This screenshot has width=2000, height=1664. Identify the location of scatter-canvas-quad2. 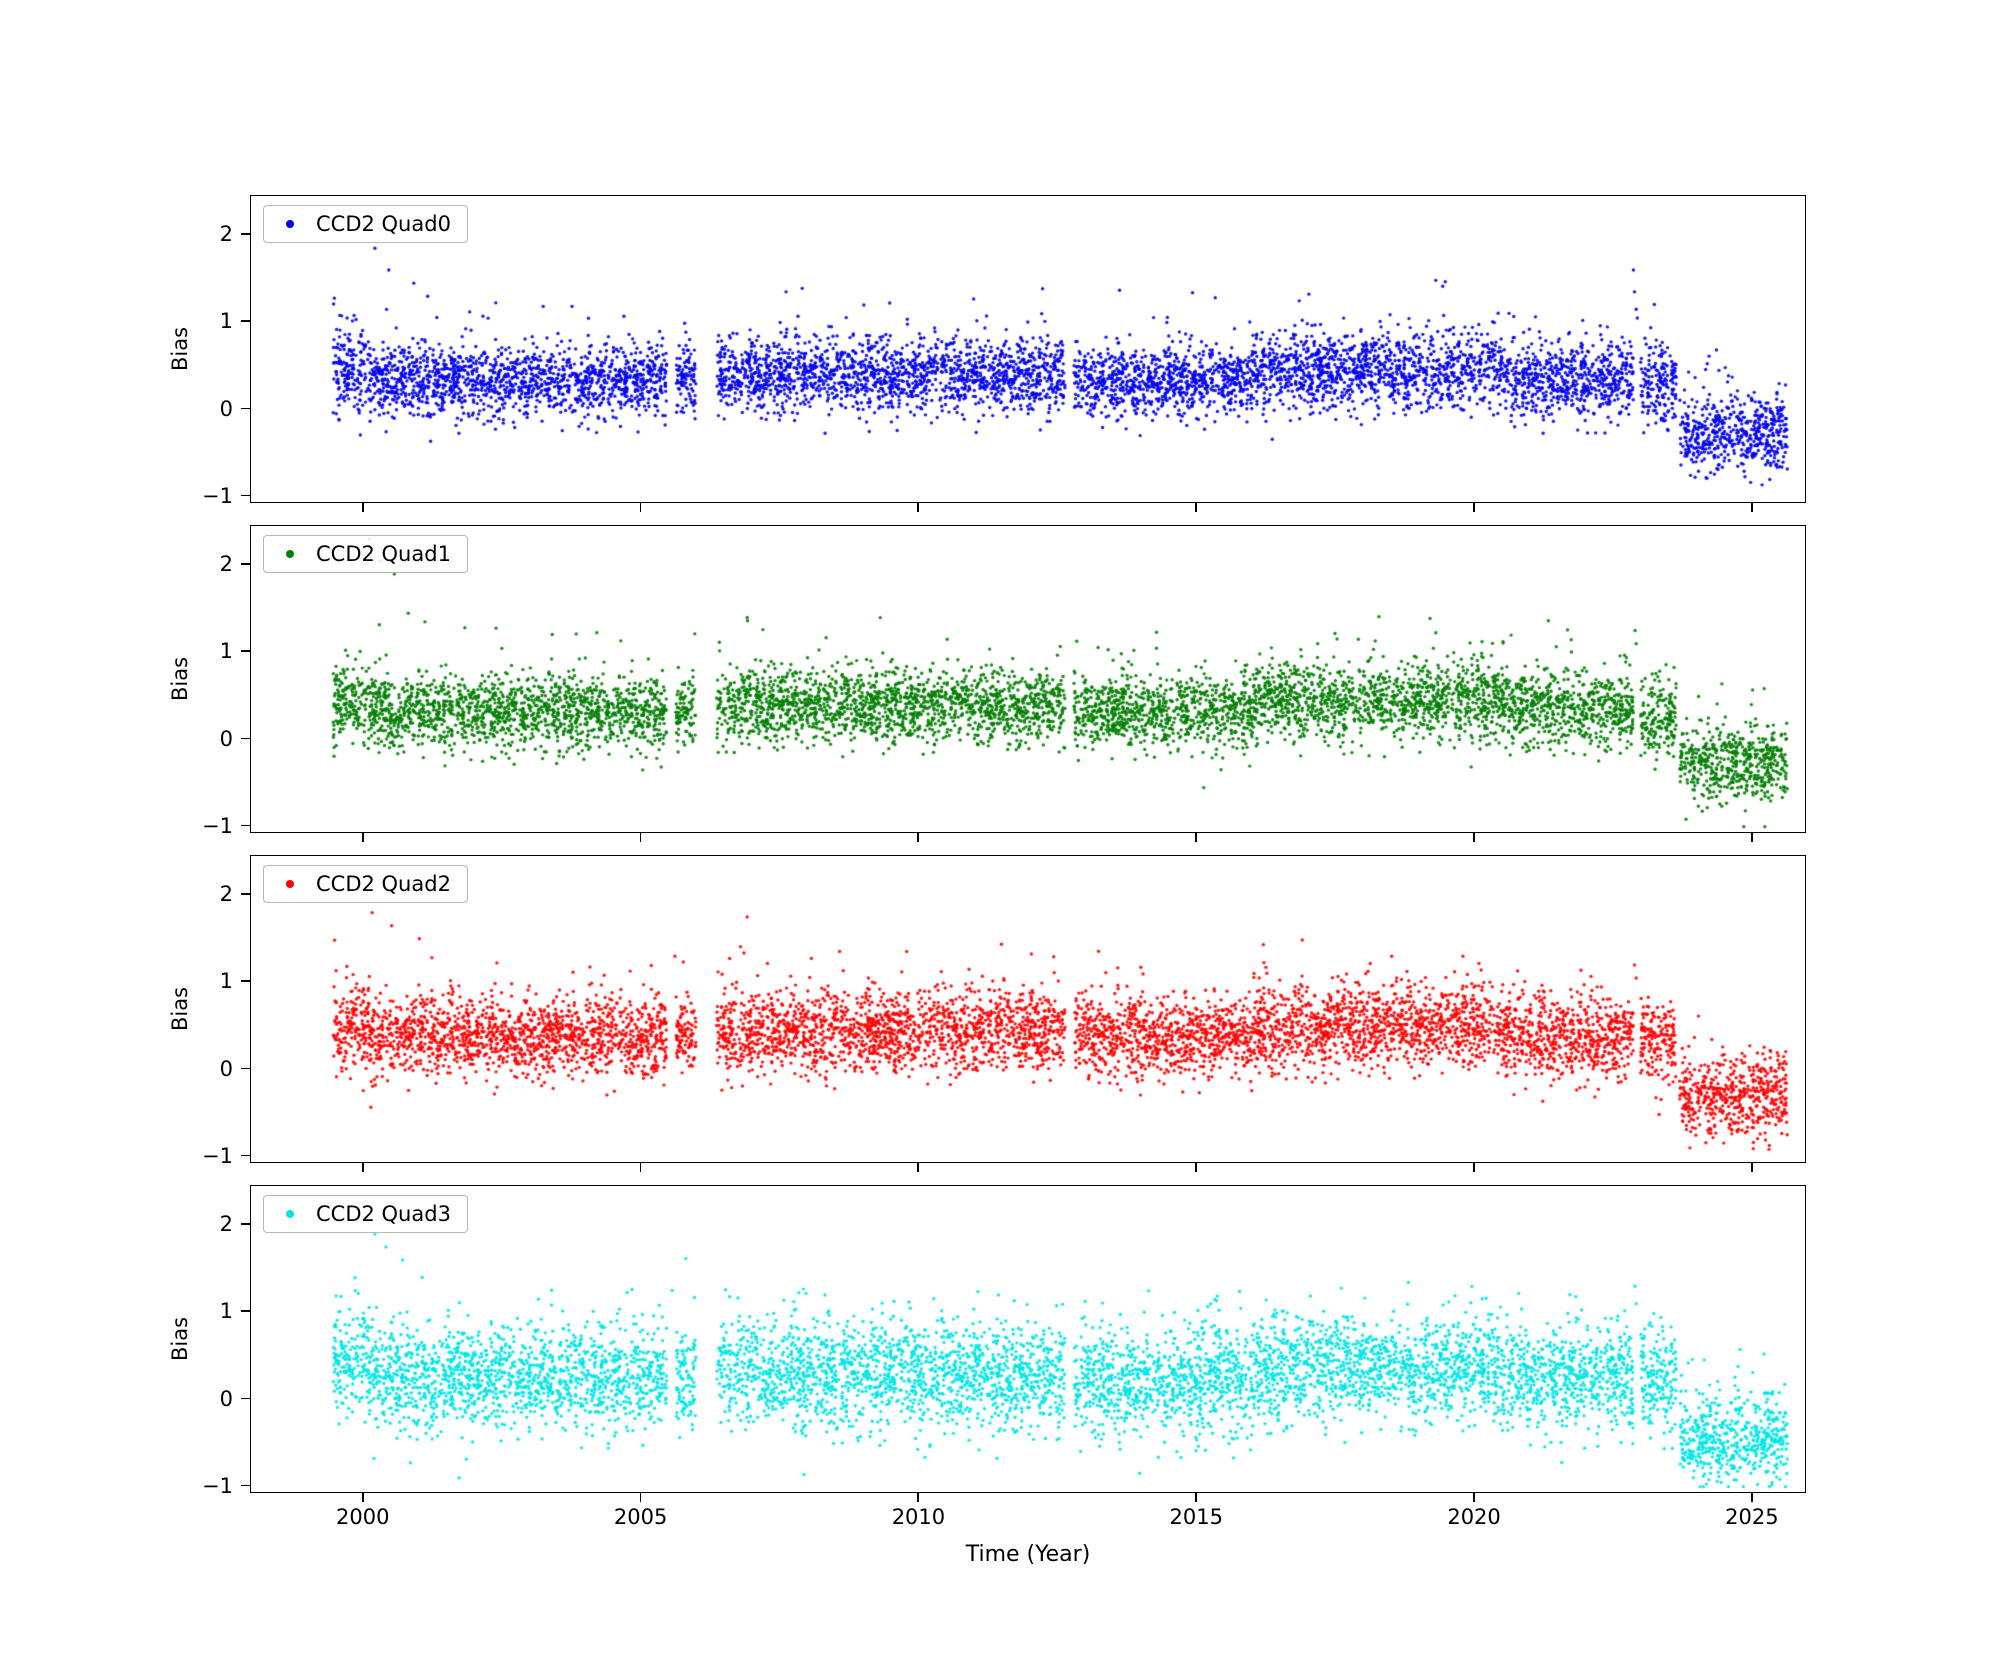
(1027, 1008).